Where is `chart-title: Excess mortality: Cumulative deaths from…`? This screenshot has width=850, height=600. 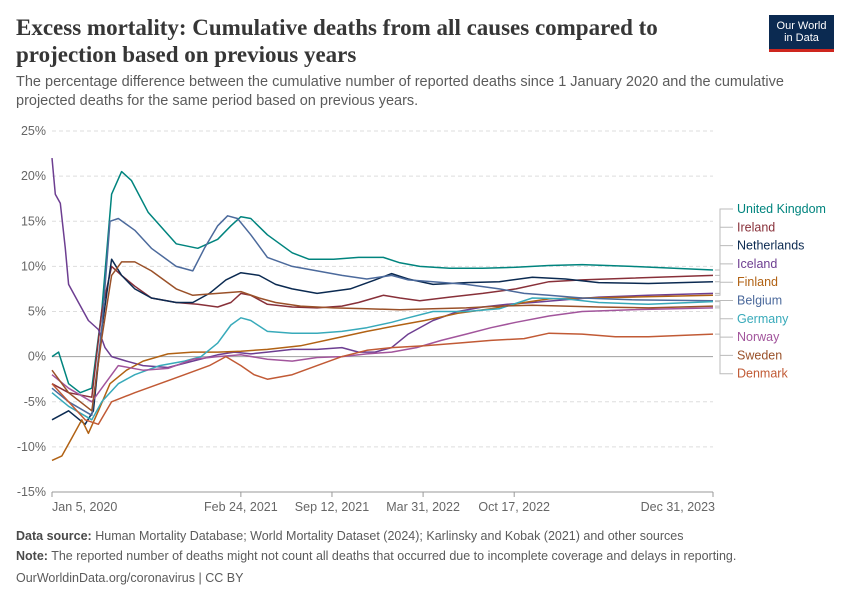 chart-title: Excess mortality: Cumulative deaths from… is located at coordinates (337, 41).